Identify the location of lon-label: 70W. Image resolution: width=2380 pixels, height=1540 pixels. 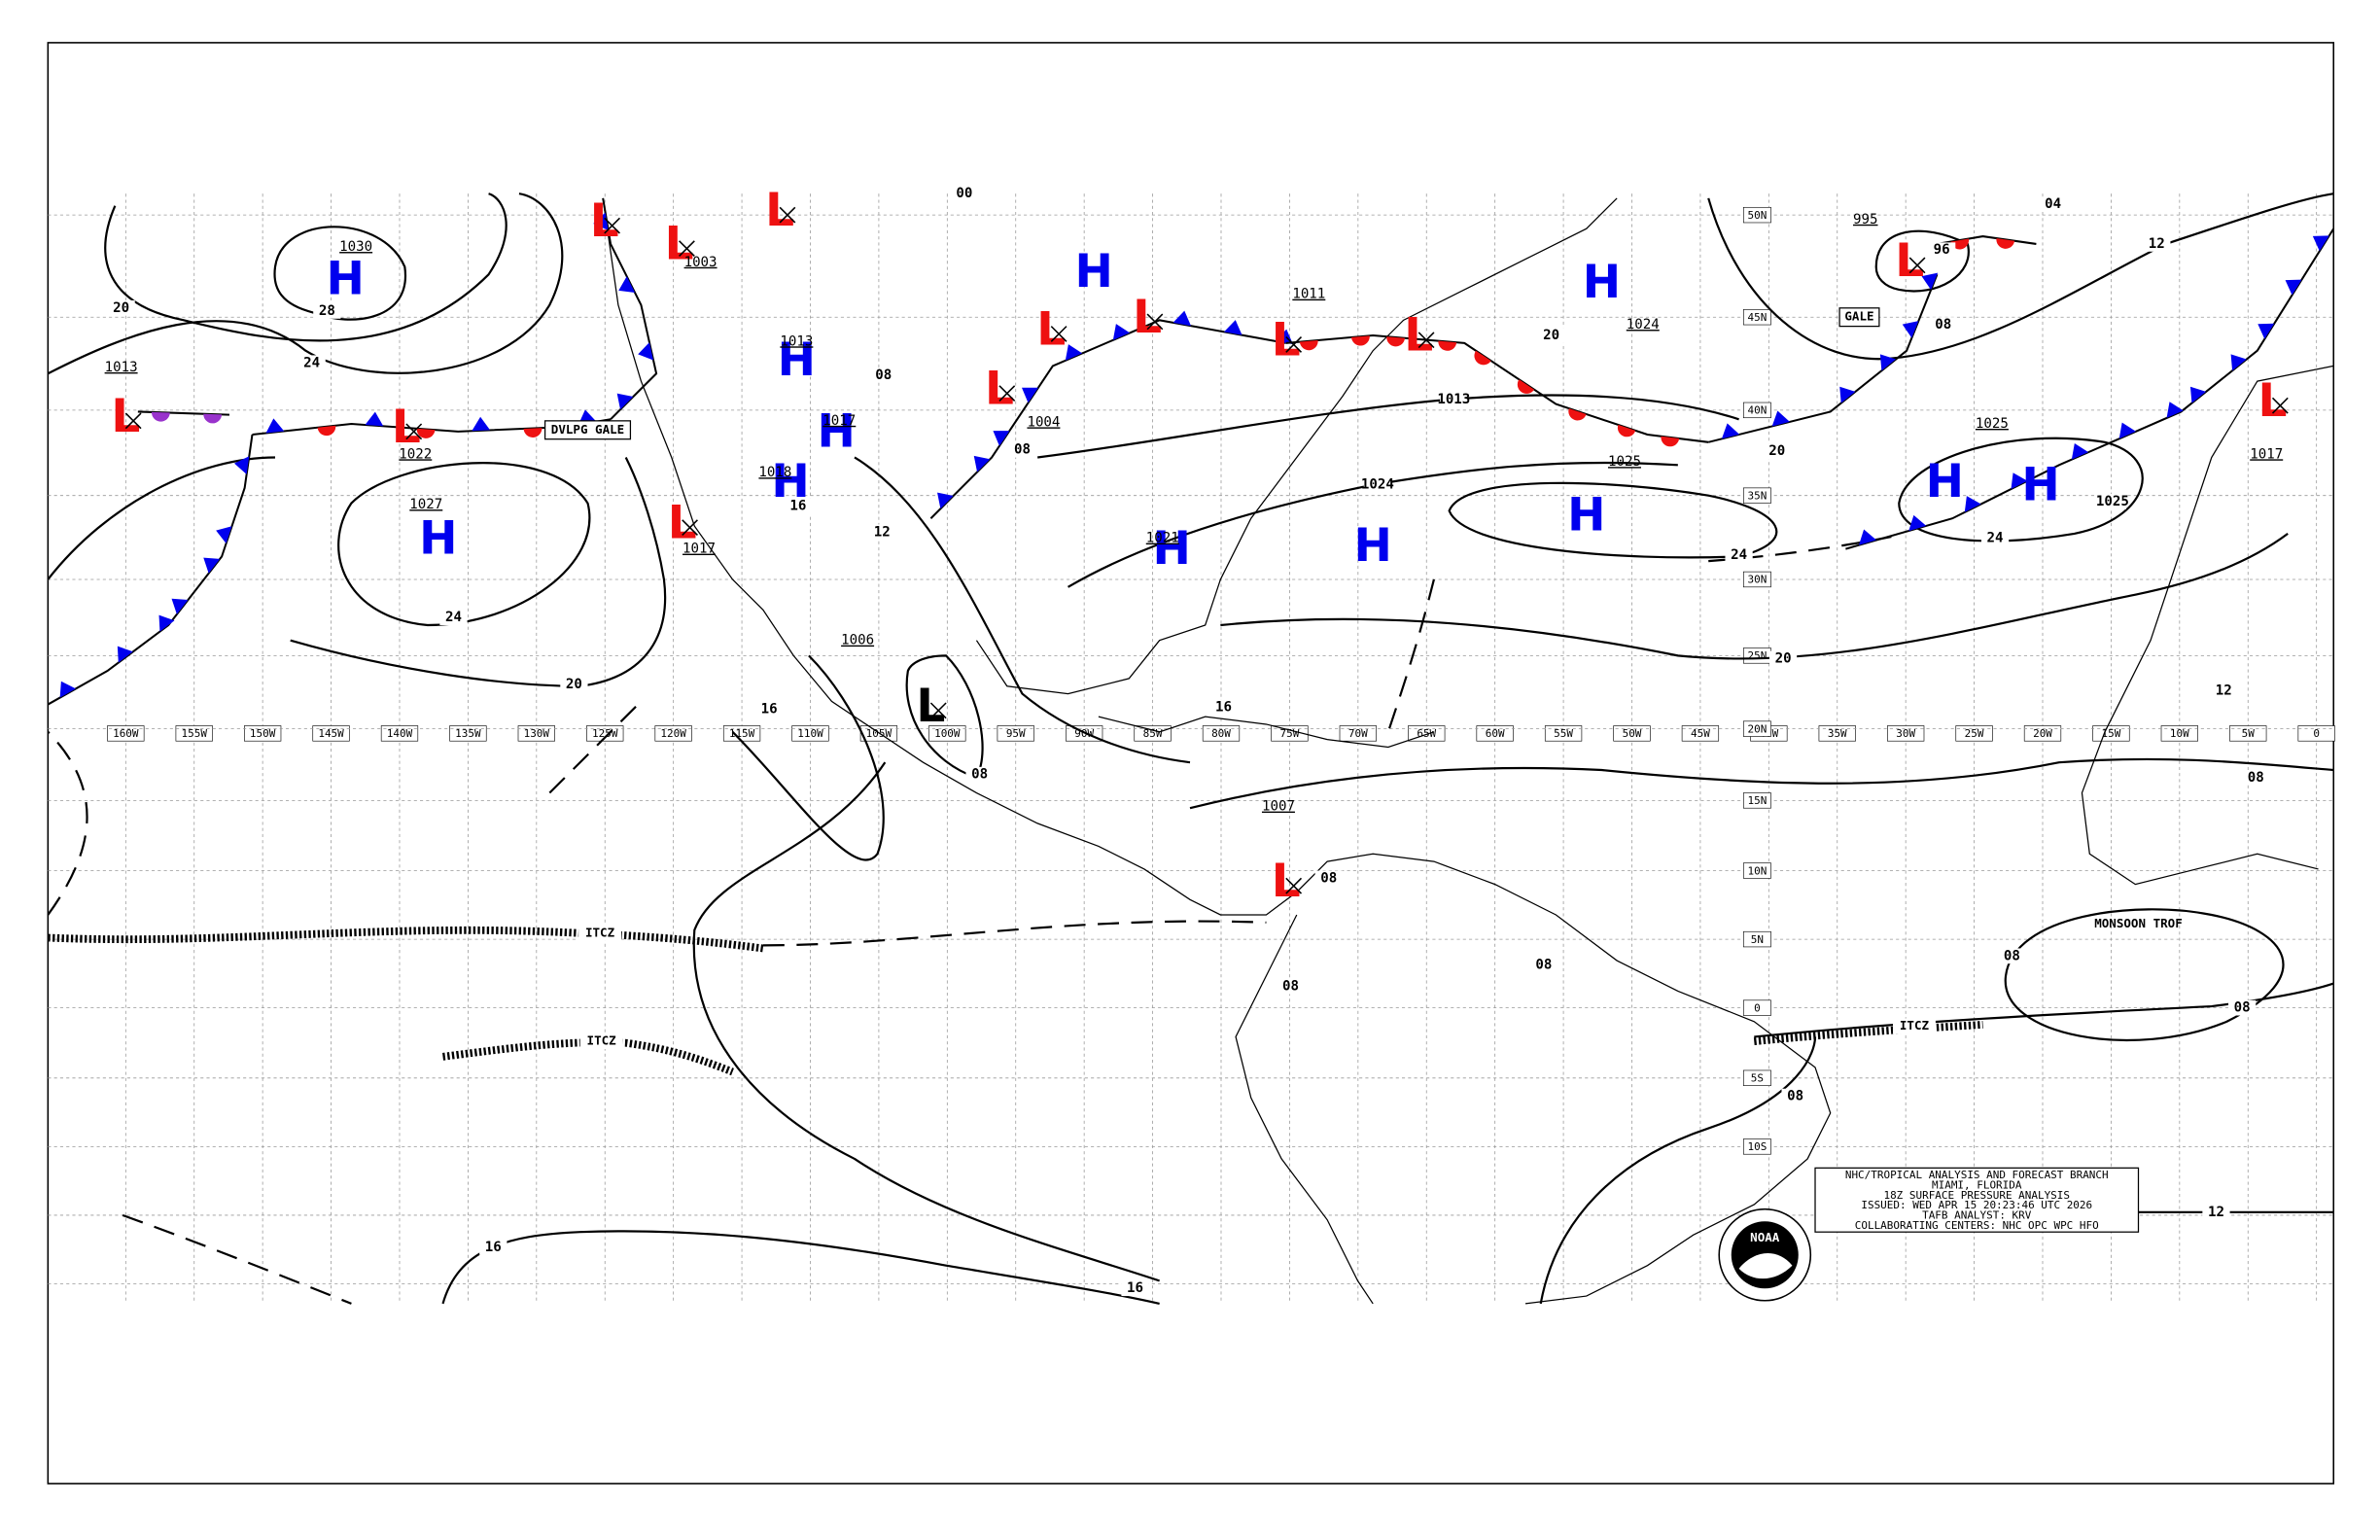
(1358, 733).